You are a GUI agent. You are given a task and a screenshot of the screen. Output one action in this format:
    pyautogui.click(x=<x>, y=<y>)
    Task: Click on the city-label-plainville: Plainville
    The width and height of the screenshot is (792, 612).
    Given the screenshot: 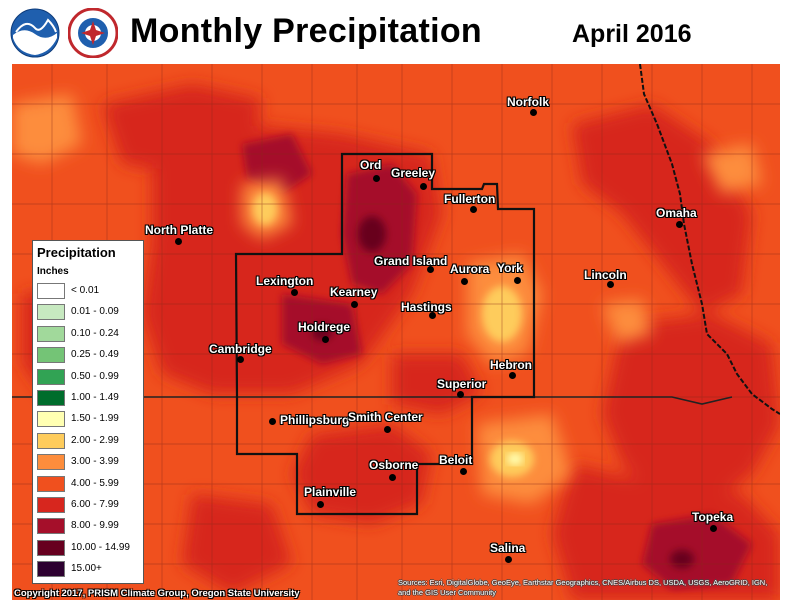 What is the action you would take?
    pyautogui.click(x=330, y=492)
    